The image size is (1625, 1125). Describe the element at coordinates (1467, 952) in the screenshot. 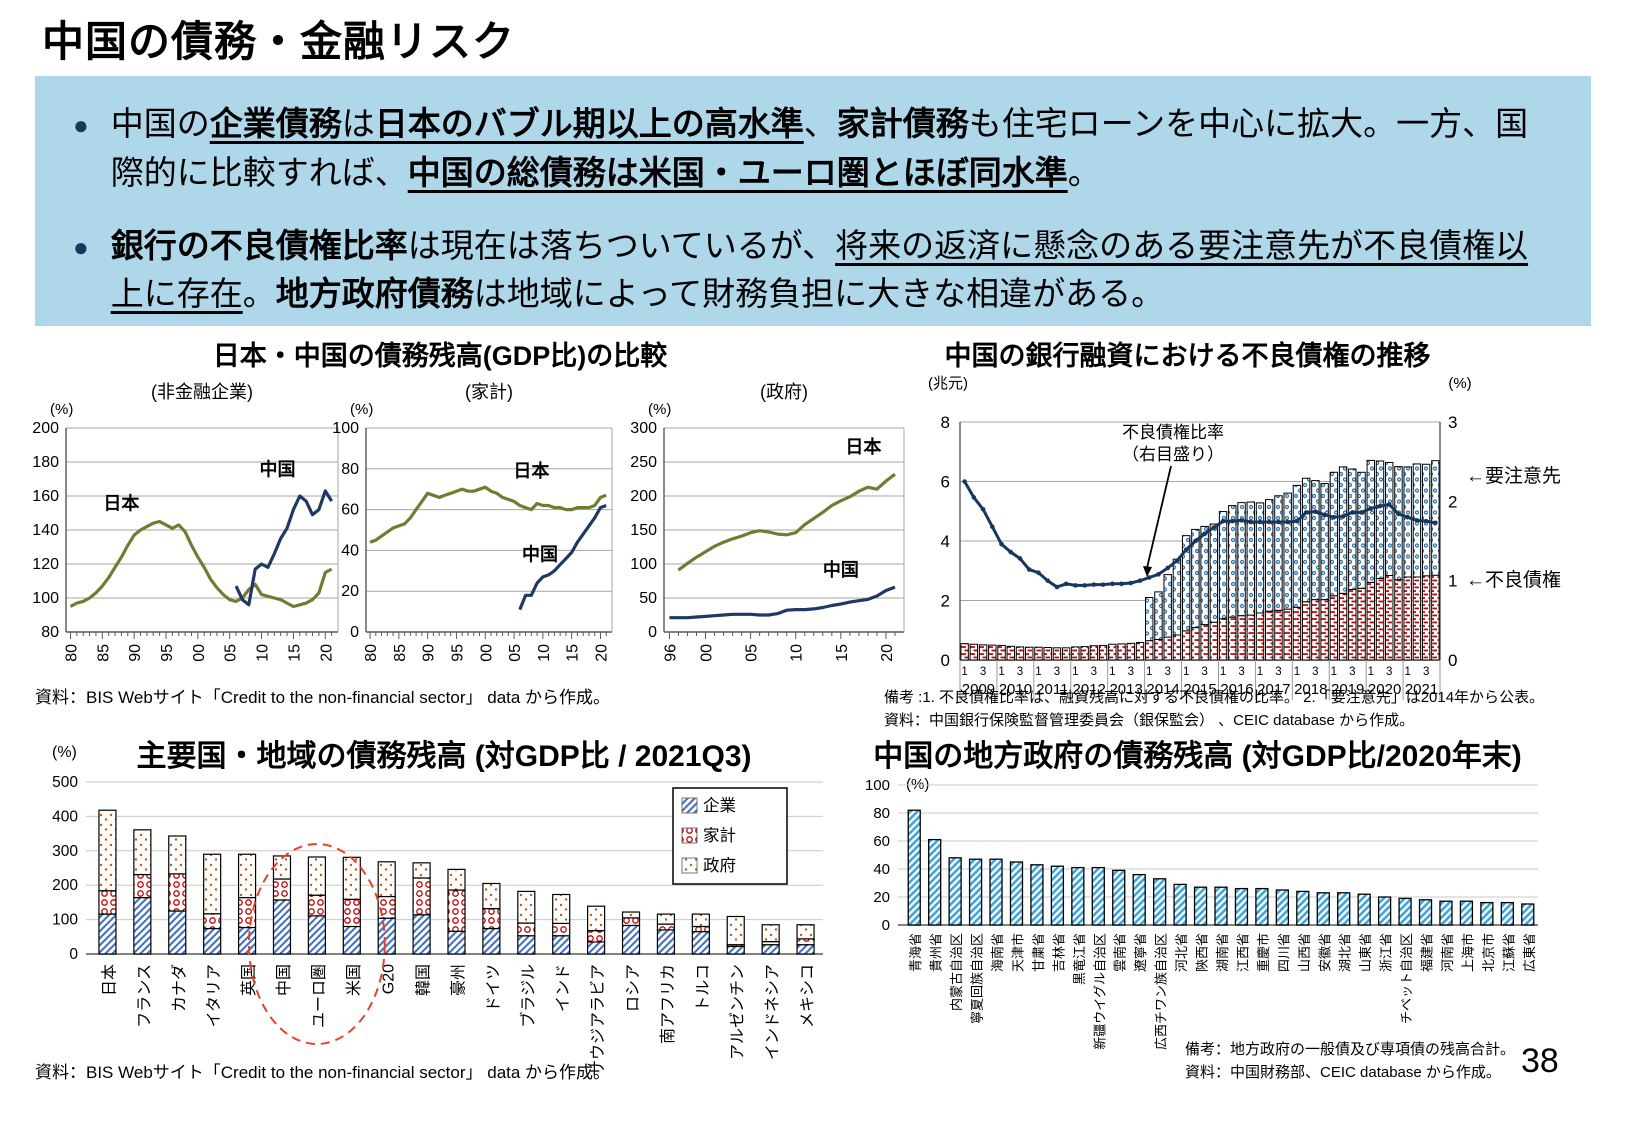

I see `svg-text: 上海市` at that location.